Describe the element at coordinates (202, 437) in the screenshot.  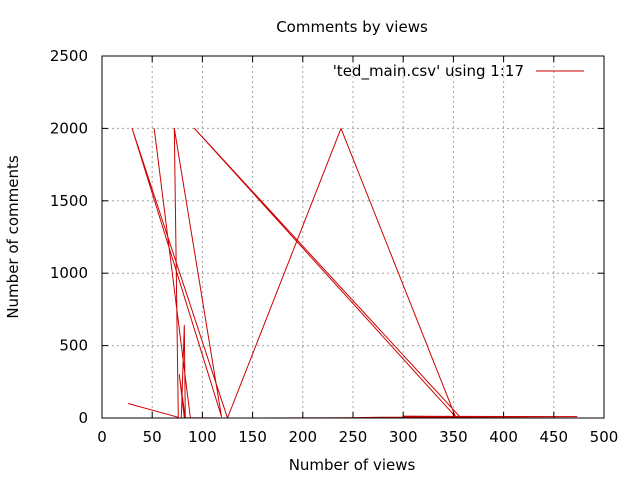
I see `x-tick-label: 100` at that location.